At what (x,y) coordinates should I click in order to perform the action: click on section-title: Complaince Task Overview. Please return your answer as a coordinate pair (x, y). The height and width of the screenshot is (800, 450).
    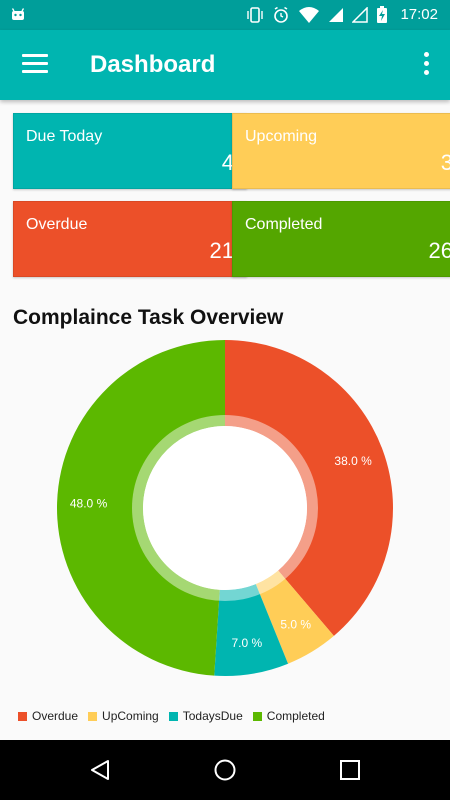
    Looking at the image, I should click on (148, 317).